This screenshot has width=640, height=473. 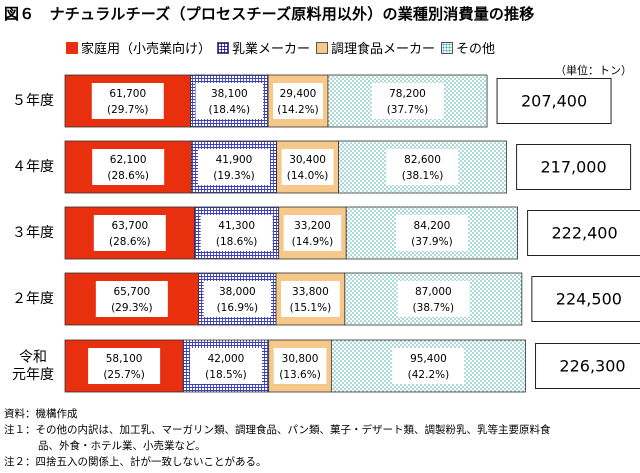 What do you see at coordinates (236, 226) in the screenshot?
I see `data-label-value: 41,300` at bounding box center [236, 226].